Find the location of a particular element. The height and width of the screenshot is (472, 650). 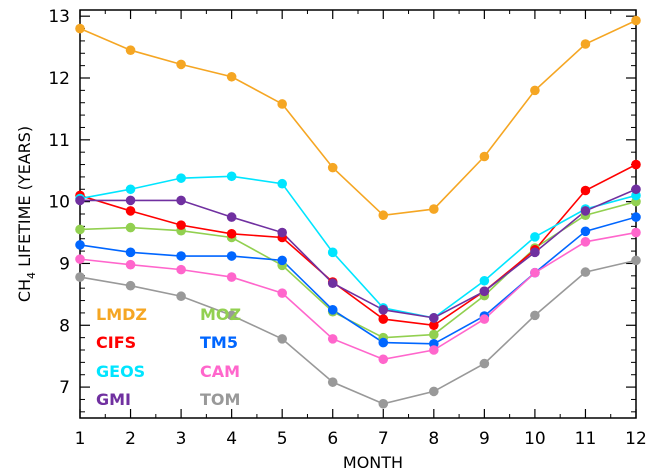

x-tick-label: 2 is located at coordinates (130, 439).